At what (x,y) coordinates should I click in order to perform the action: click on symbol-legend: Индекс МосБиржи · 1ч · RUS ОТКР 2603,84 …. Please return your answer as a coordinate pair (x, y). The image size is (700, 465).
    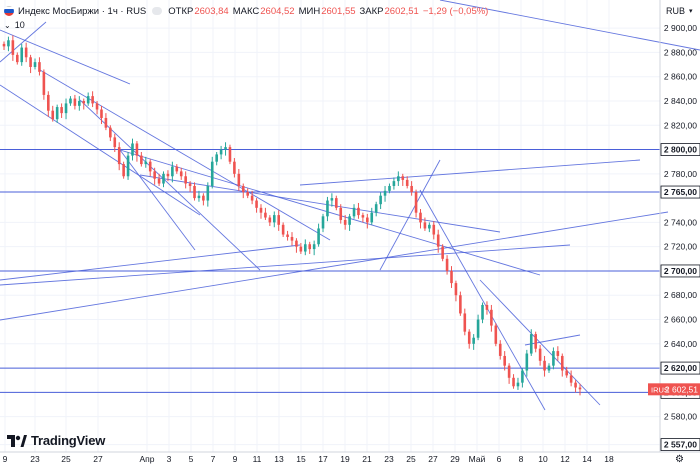
    Looking at the image, I should click on (248, 11).